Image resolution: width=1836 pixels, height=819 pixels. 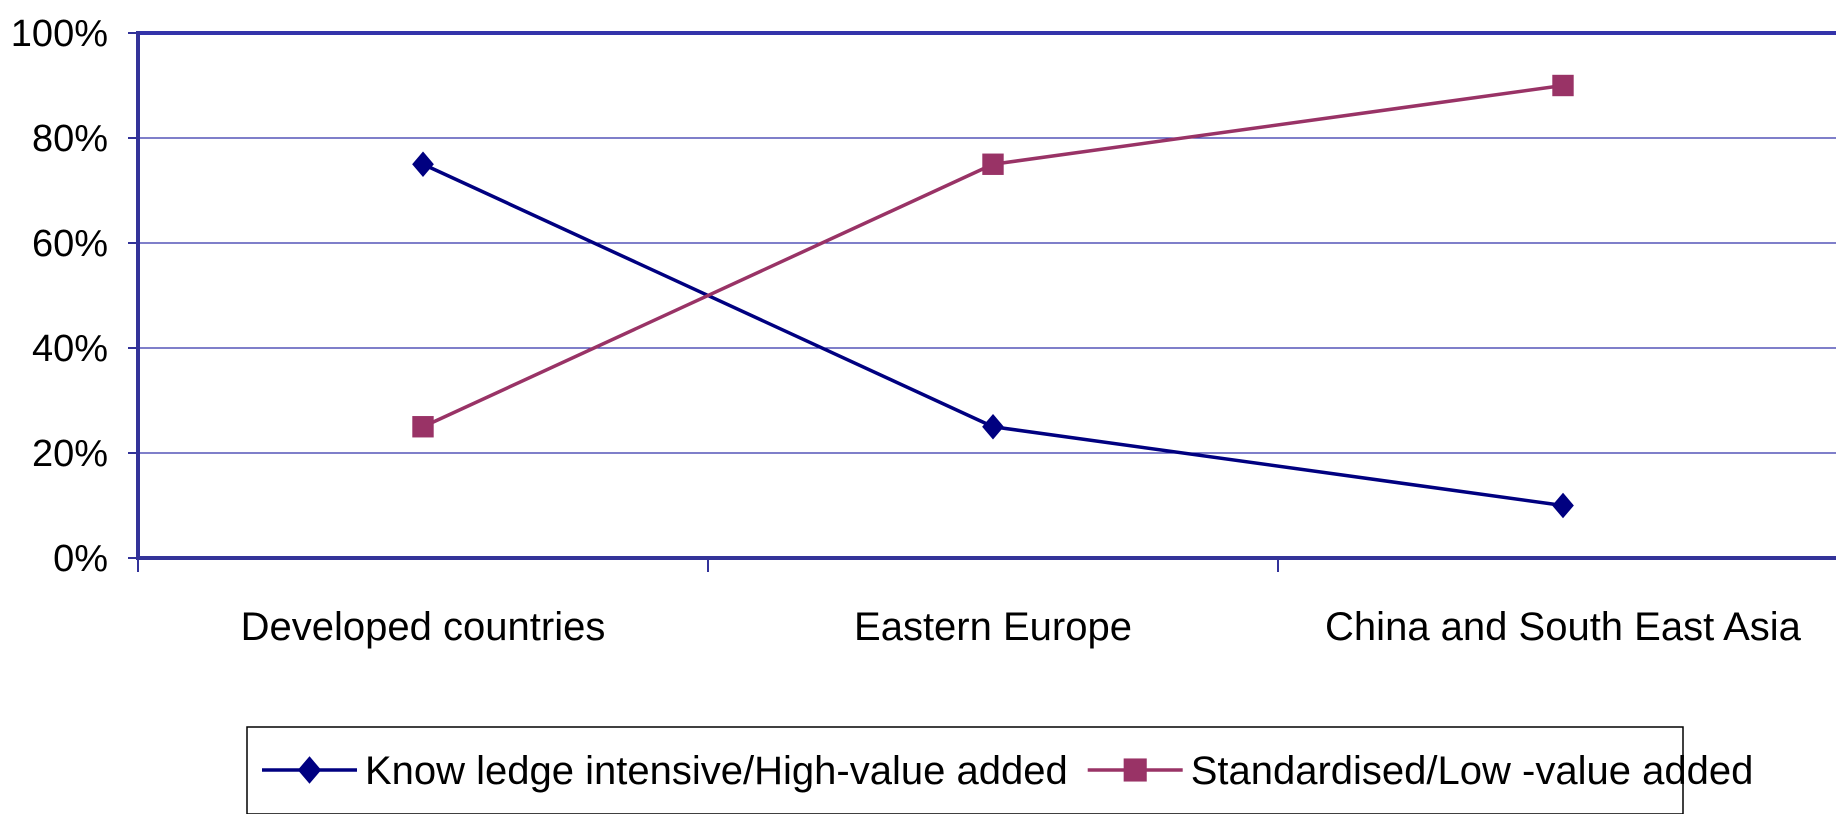 I want to click on legend-label: Know ledge intensive/High-value added, so click(x=716, y=771).